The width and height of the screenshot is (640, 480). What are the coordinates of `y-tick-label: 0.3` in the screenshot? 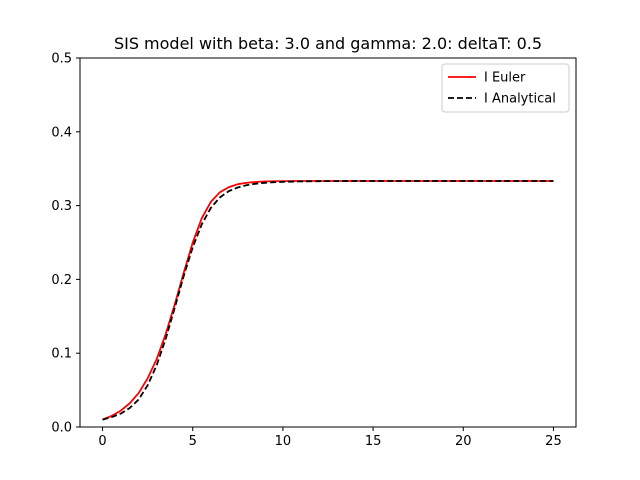 It's located at (61, 206).